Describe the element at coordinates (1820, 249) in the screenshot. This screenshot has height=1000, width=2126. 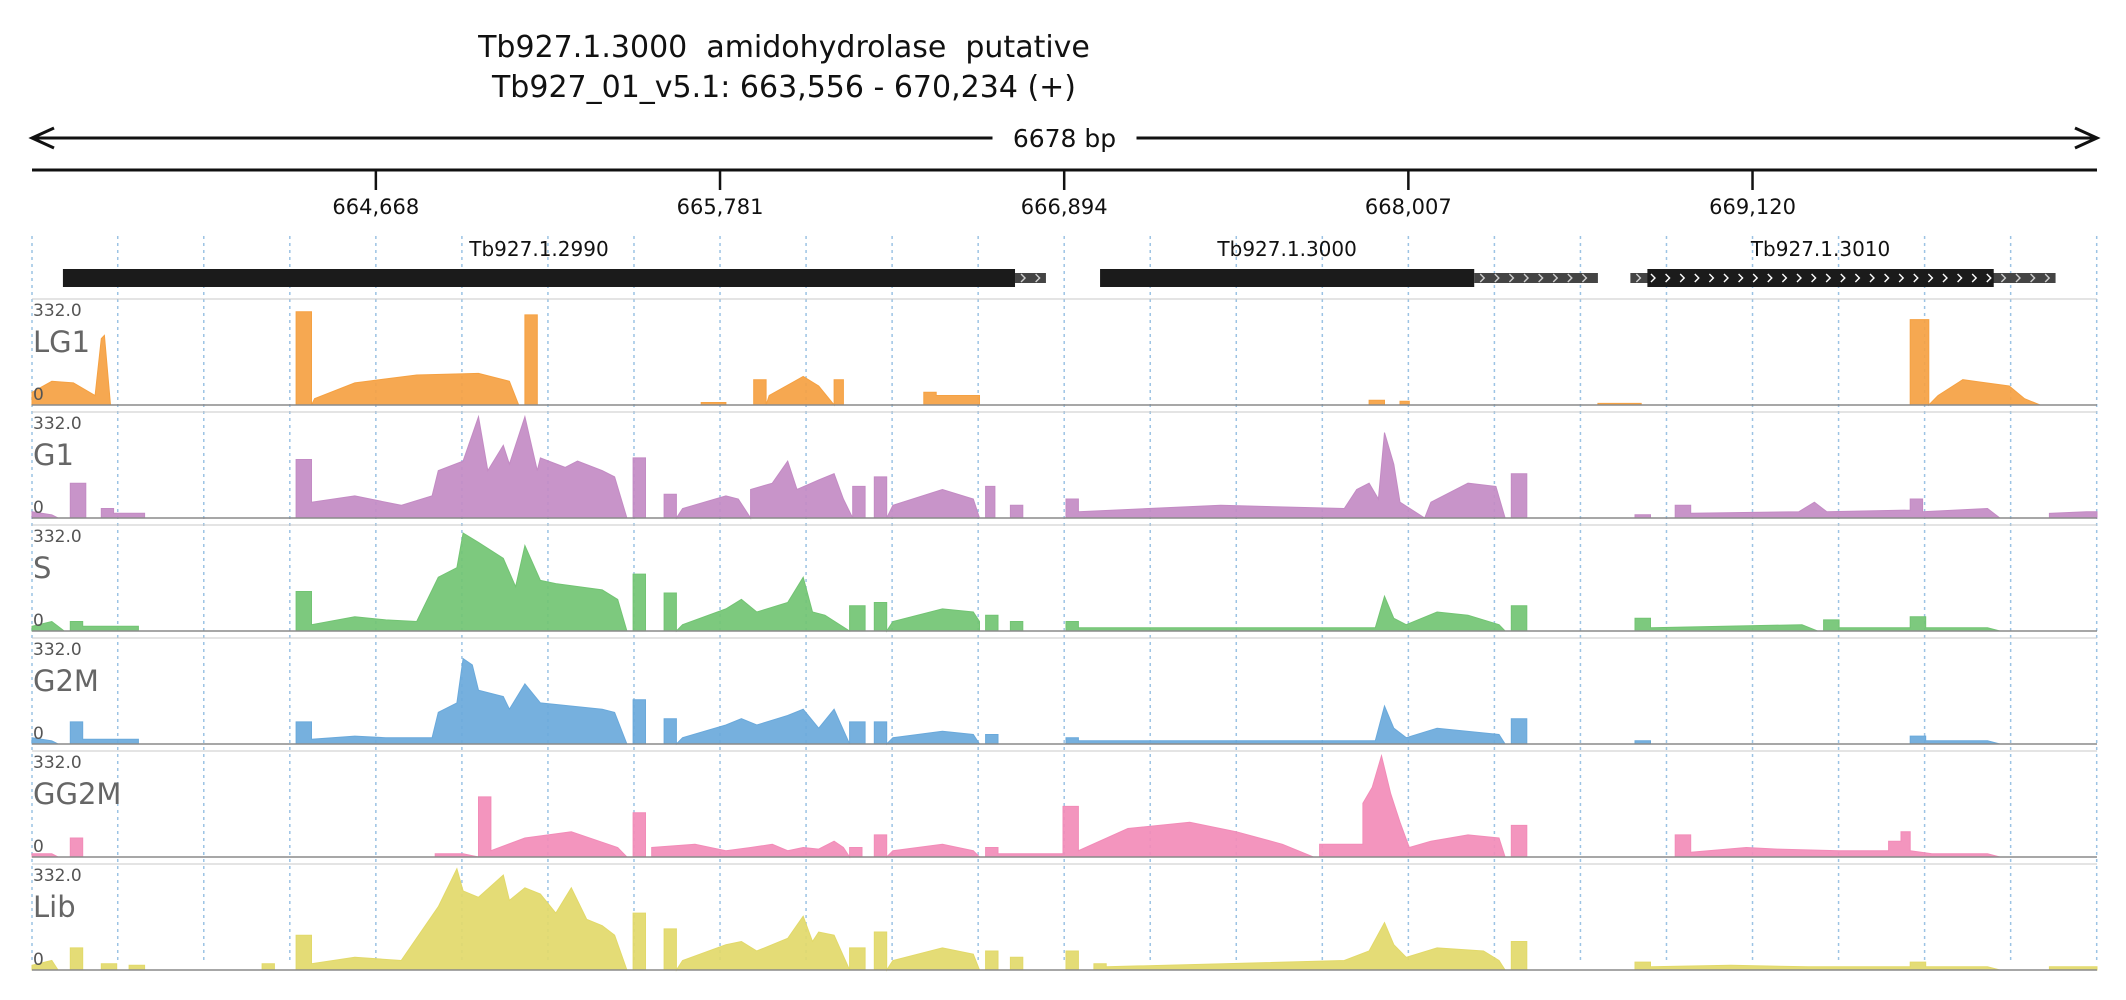
I see `gene-label: Tb927.1.3010` at that location.